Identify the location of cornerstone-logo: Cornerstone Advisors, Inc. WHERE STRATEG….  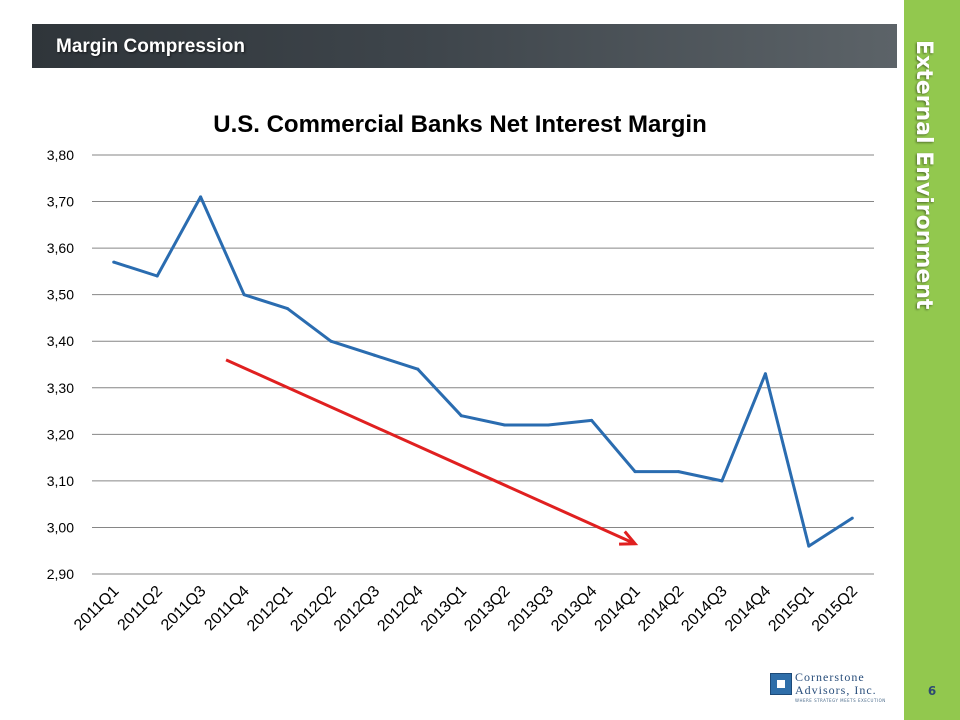
(831, 688).